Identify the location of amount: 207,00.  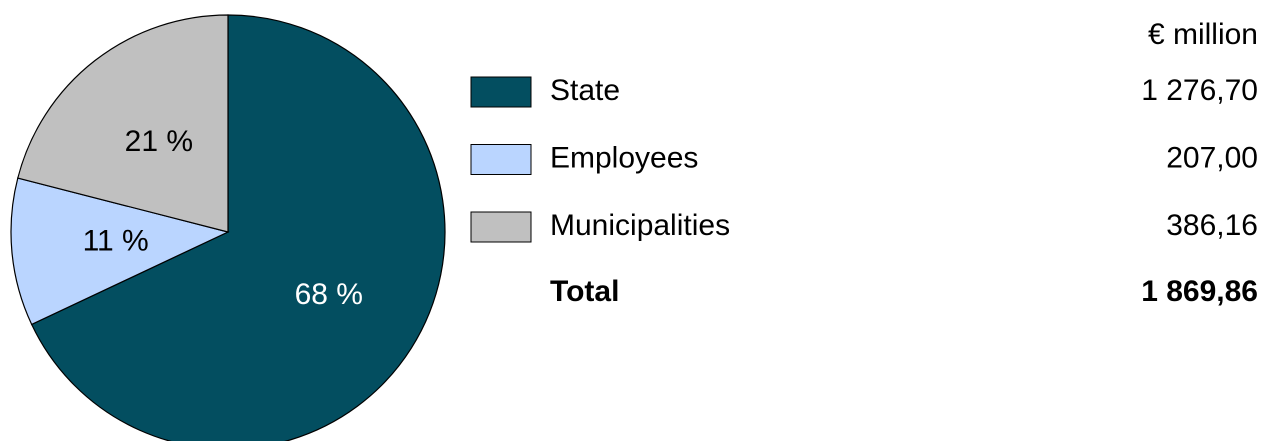
(1212, 157).